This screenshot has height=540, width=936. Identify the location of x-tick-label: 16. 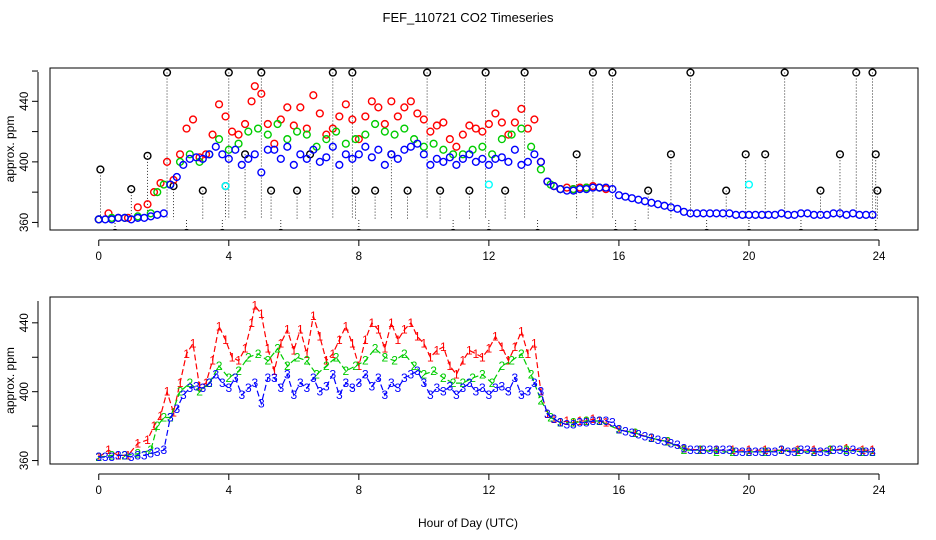
(619, 257).